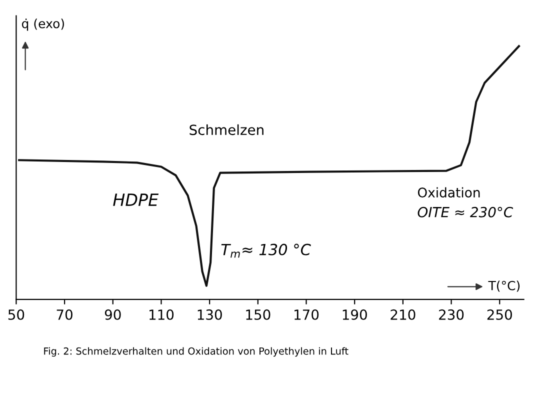  Describe the element at coordinates (504, 286) in the screenshot. I see `x-axis-title: T(°C)` at that location.